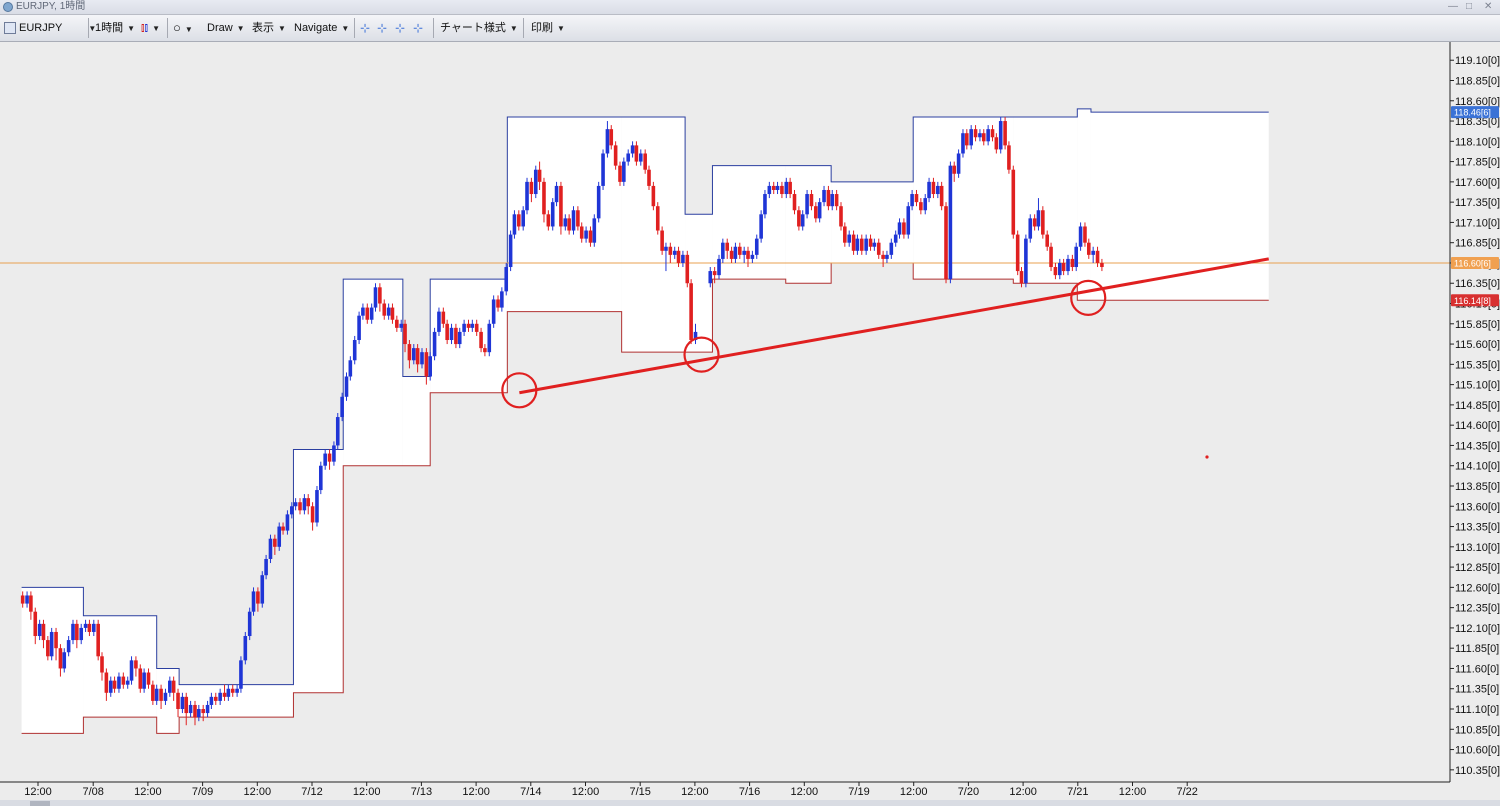 This screenshot has height=806, width=1500. What do you see at coordinates (50, 28) in the screenshot?
I see `symbol-select: EURJPY ▼` at bounding box center [50, 28].